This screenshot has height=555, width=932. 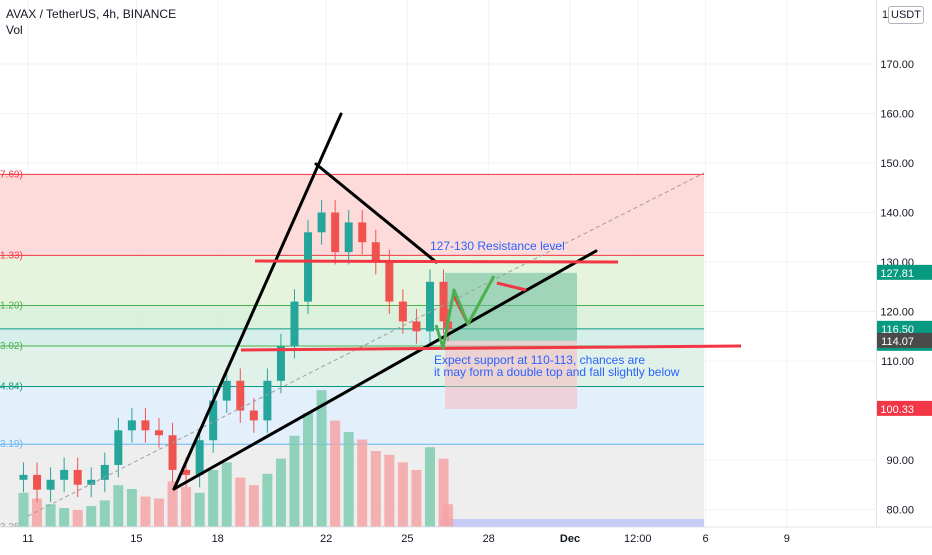 What do you see at coordinates (11, 255) in the screenshot?
I see `fib-level-label: 1.33)` at bounding box center [11, 255].